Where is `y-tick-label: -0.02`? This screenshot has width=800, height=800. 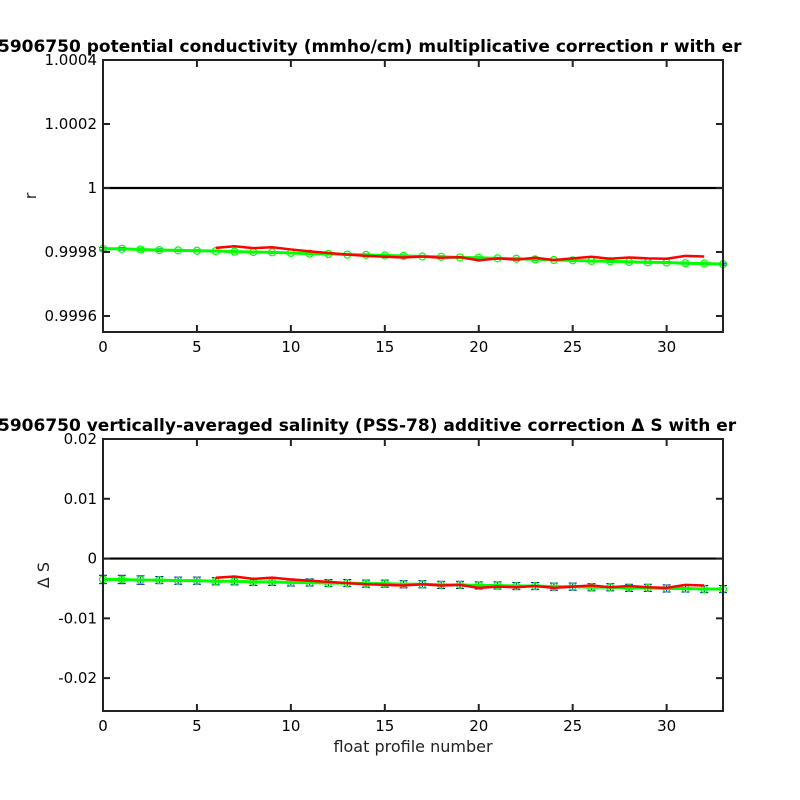
y-tick-label: -0.02 is located at coordinates (77, 678).